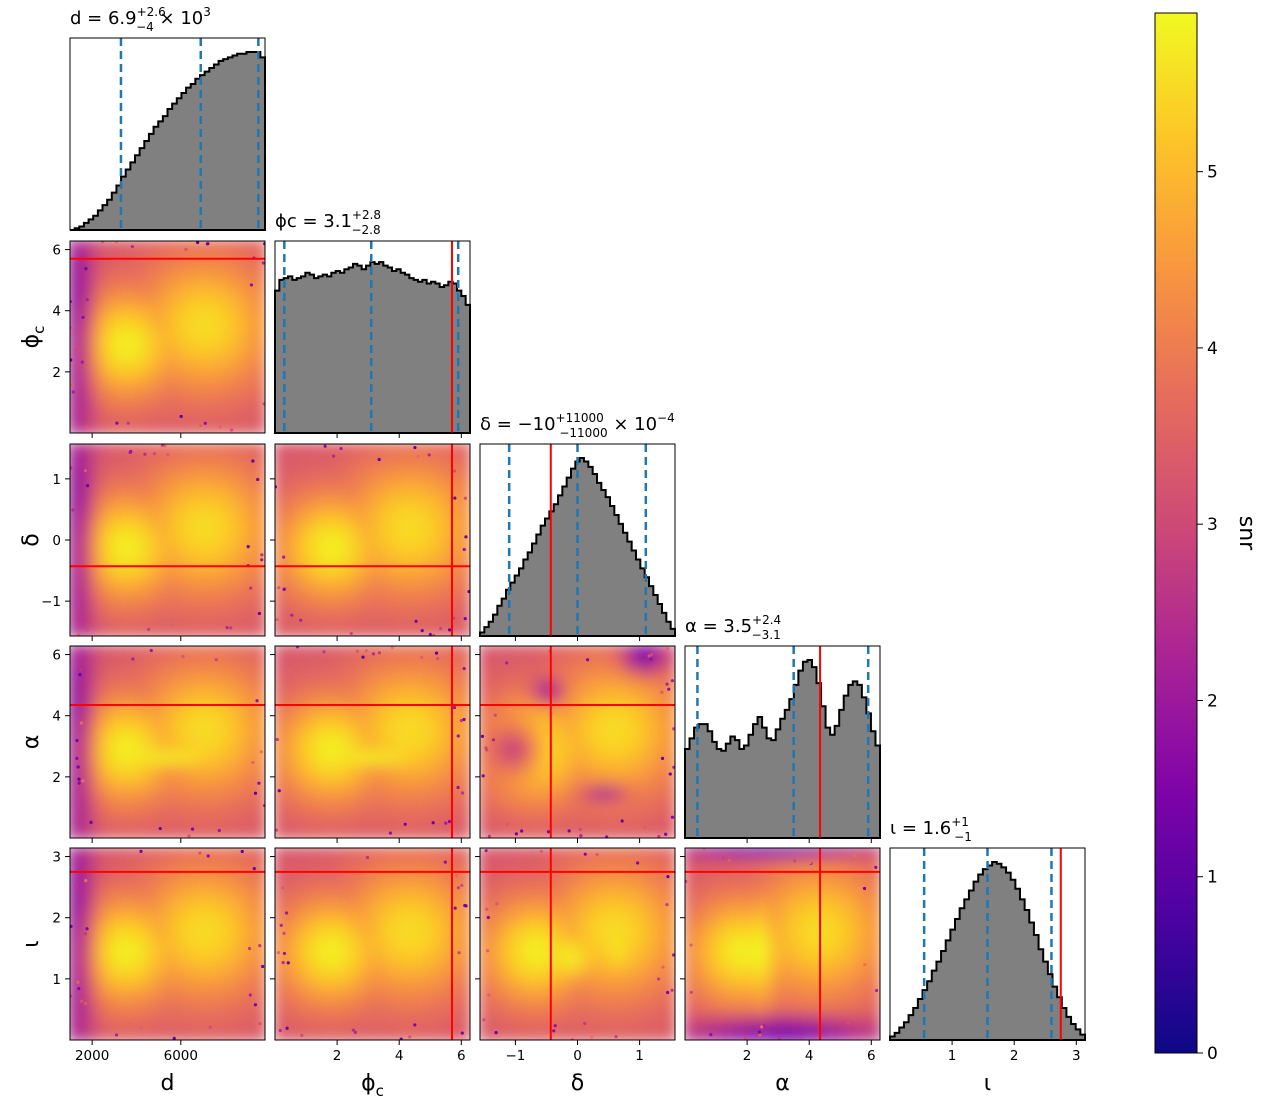  Describe the element at coordinates (577, 526) in the screenshot. I see `hist-panel-delta: δ = −10+11000 −11000 × 10−4` at that location.